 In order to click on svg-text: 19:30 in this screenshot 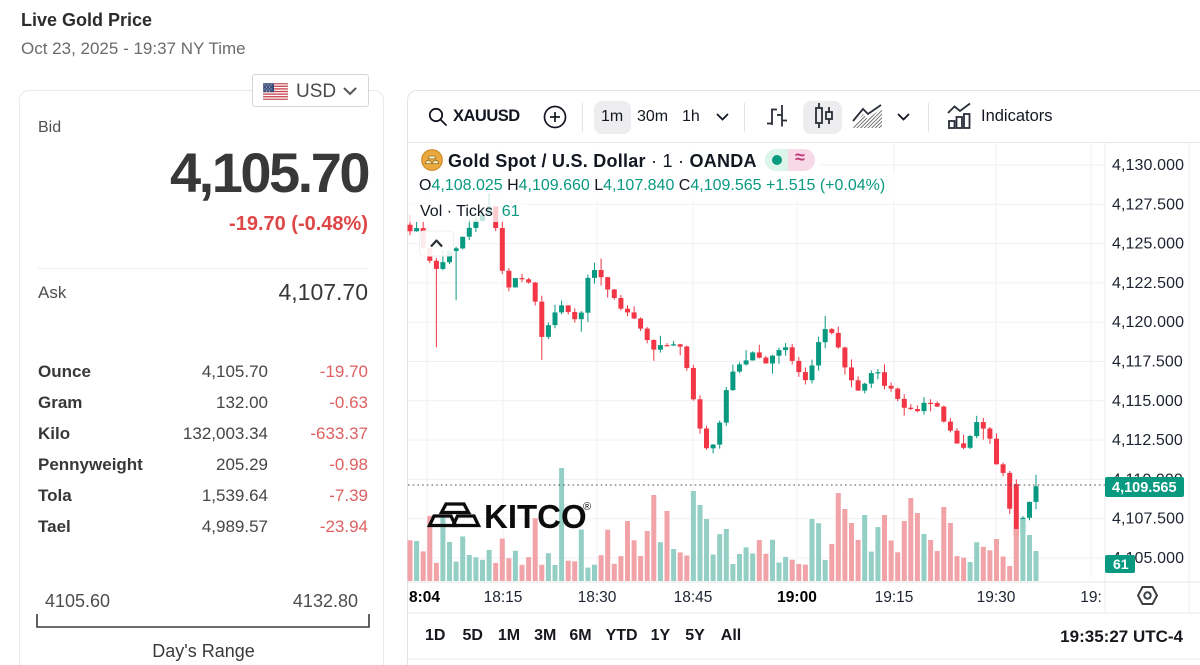, I will do `click(996, 597)`.